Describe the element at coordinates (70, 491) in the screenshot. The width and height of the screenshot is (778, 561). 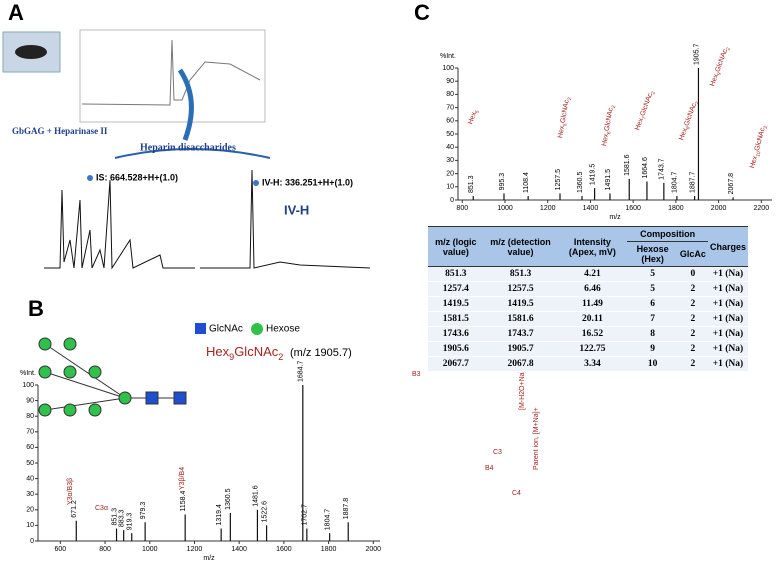
I see `fragment-label: Y3α/B3β` at that location.